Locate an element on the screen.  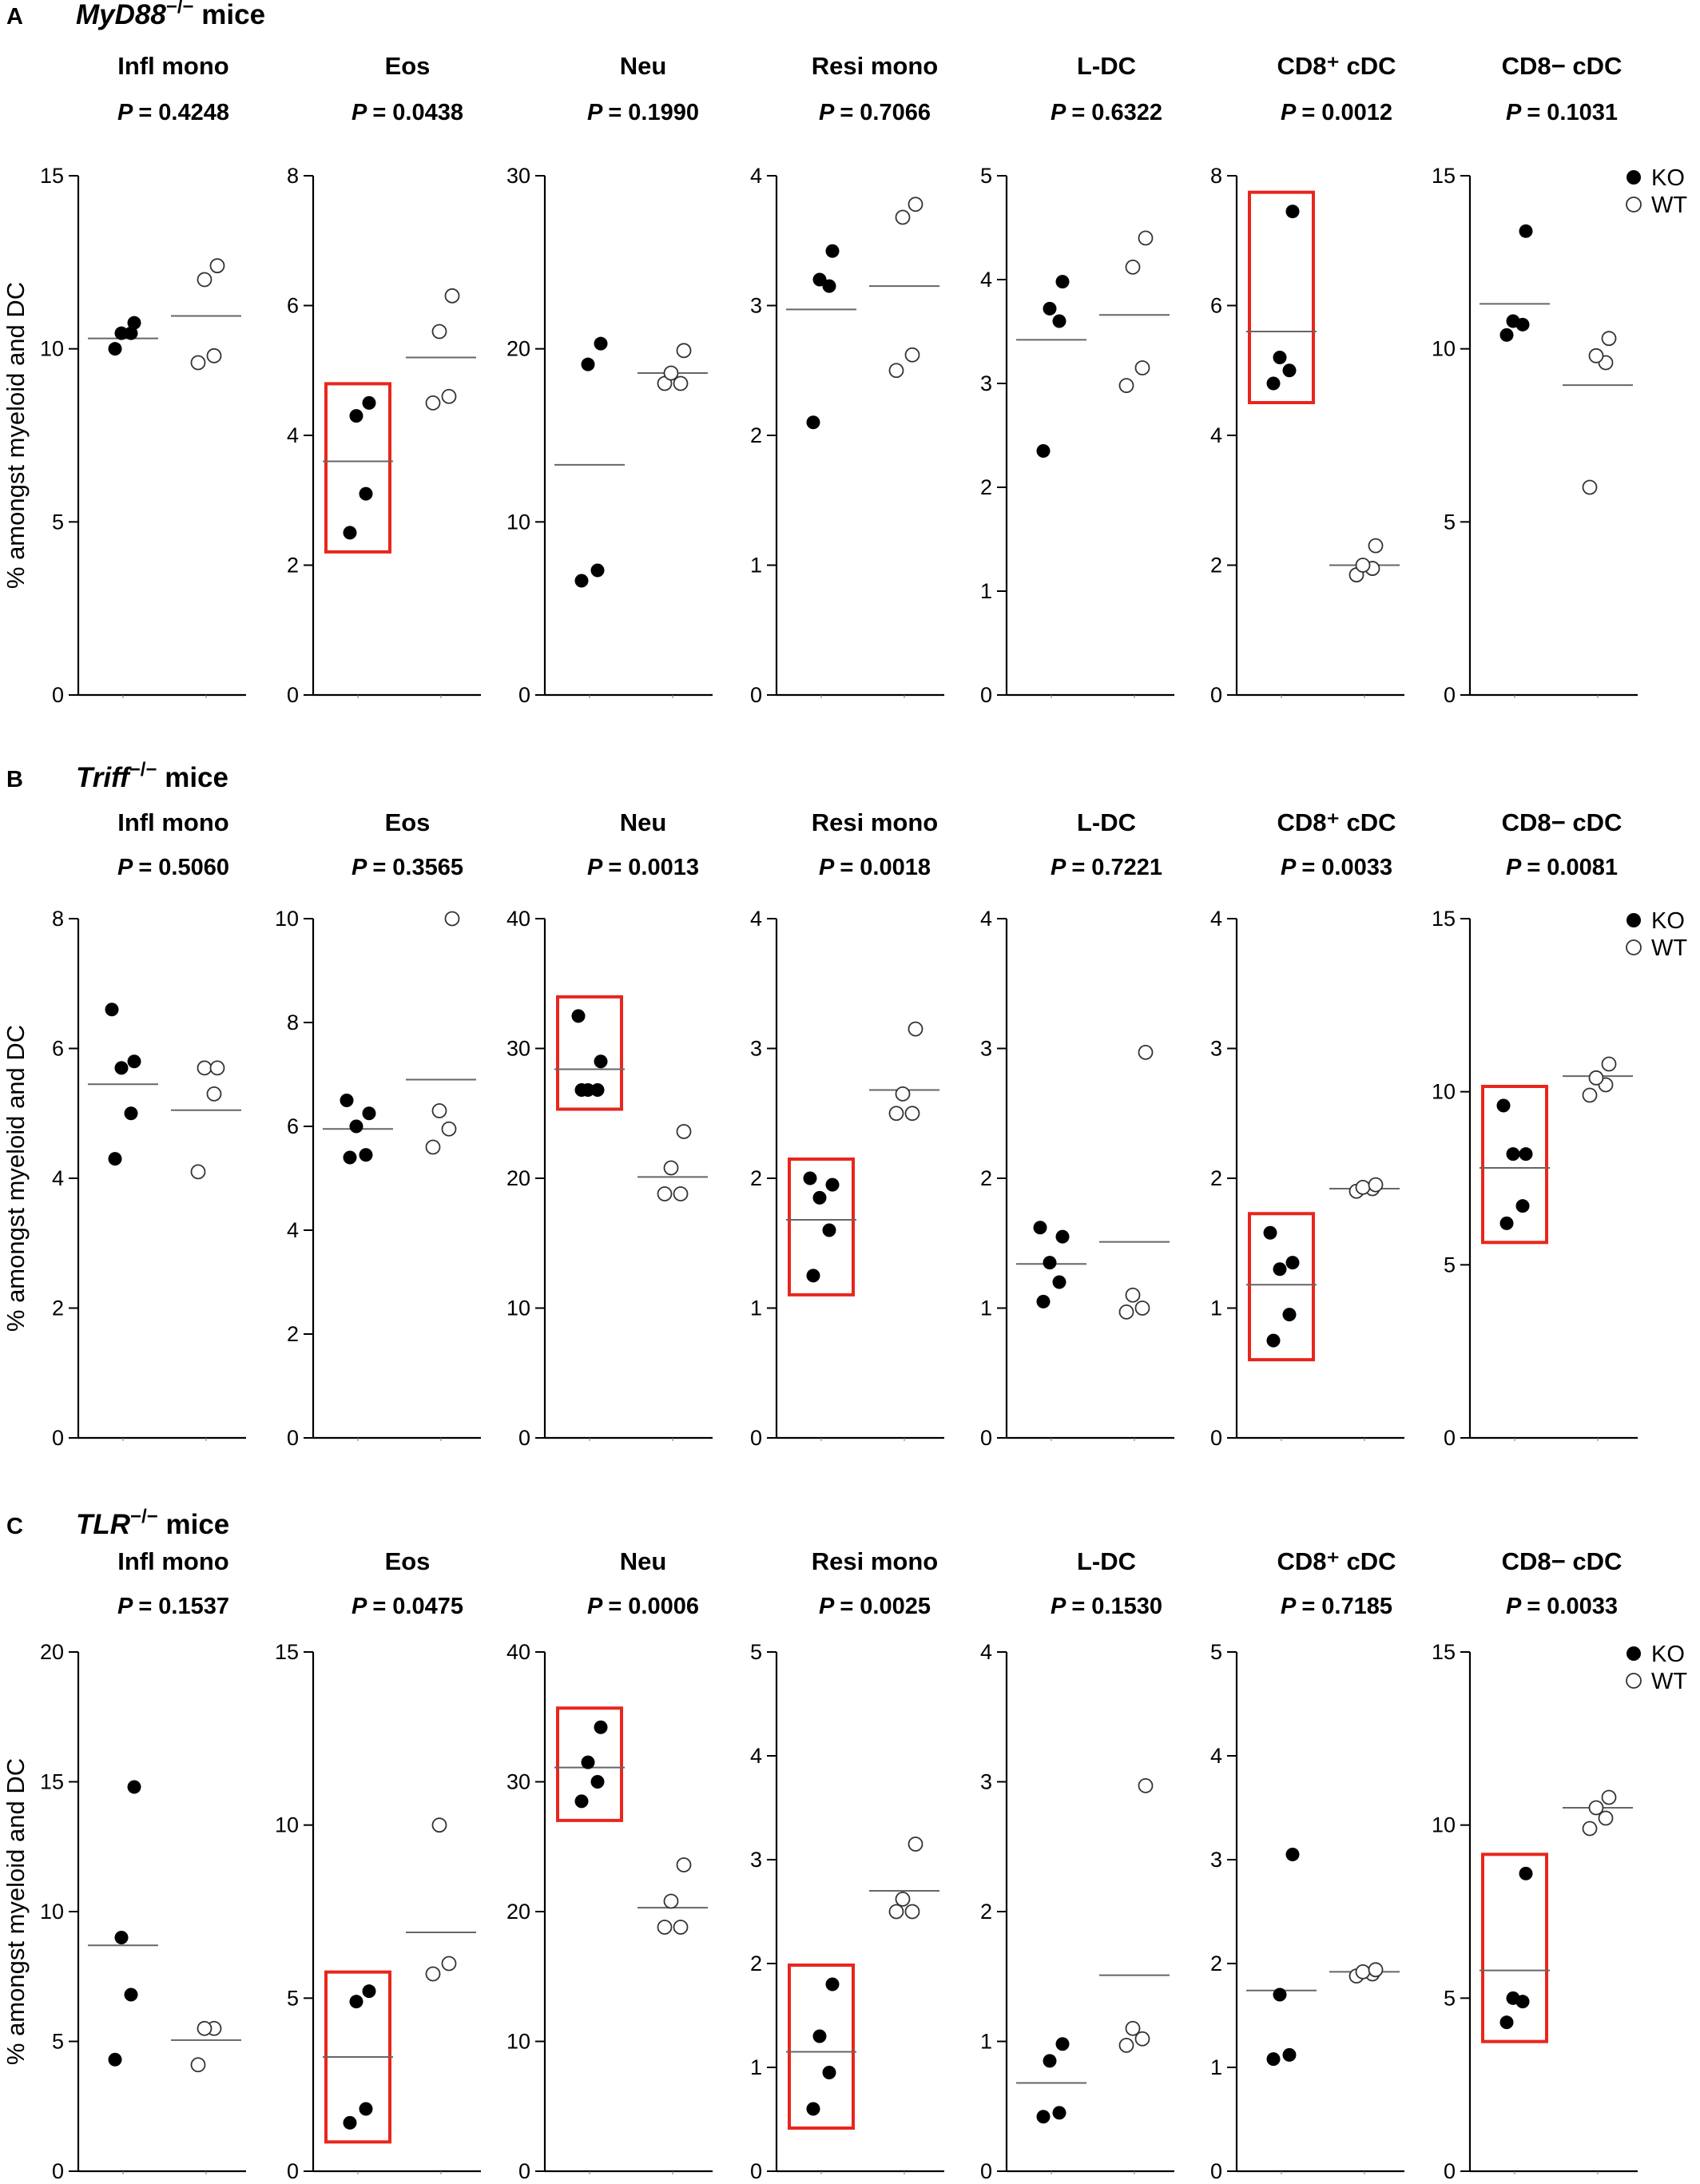
p-value: P = 0.0438 is located at coordinates (407, 112).